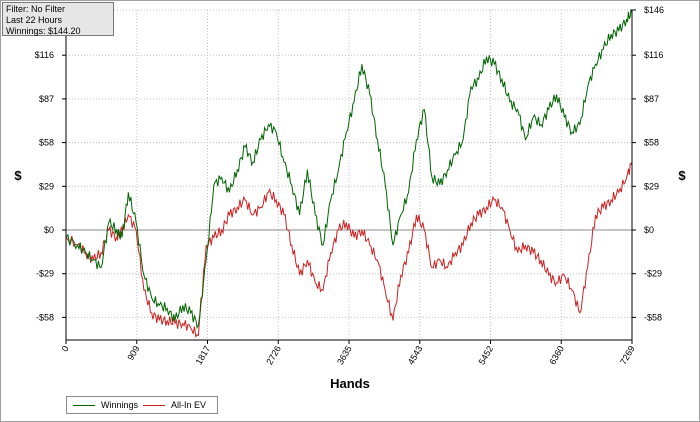  What do you see at coordinates (627, 355) in the screenshot?
I see `x-tick-label: 7269` at bounding box center [627, 355].